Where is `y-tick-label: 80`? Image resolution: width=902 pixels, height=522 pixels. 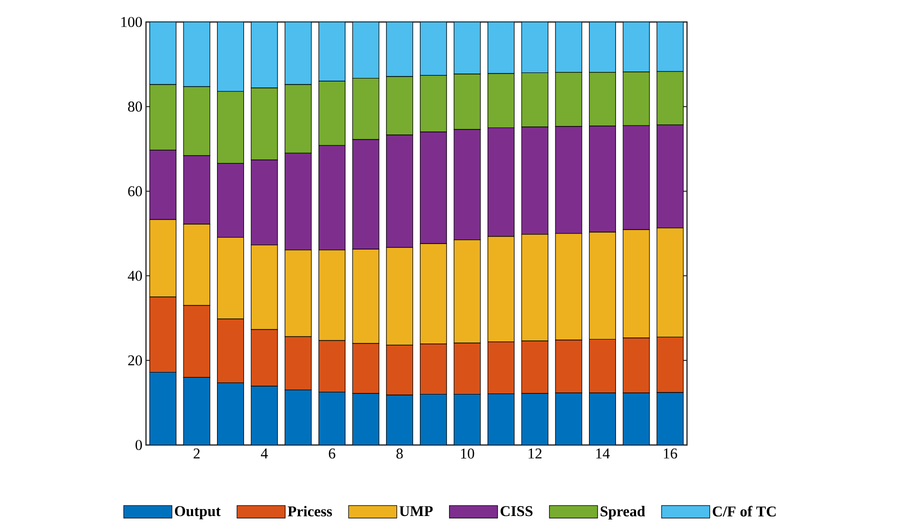
y-tick-label: 80 is located at coordinates (135, 107).